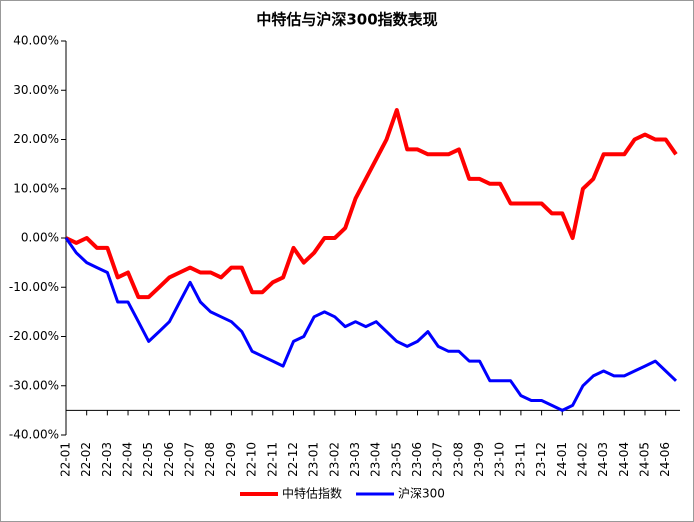 Image resolution: width=694 pixels, height=522 pixels. What do you see at coordinates (272, 459) in the screenshot?
I see `x-tick-label: 22-11` at bounding box center [272, 459].